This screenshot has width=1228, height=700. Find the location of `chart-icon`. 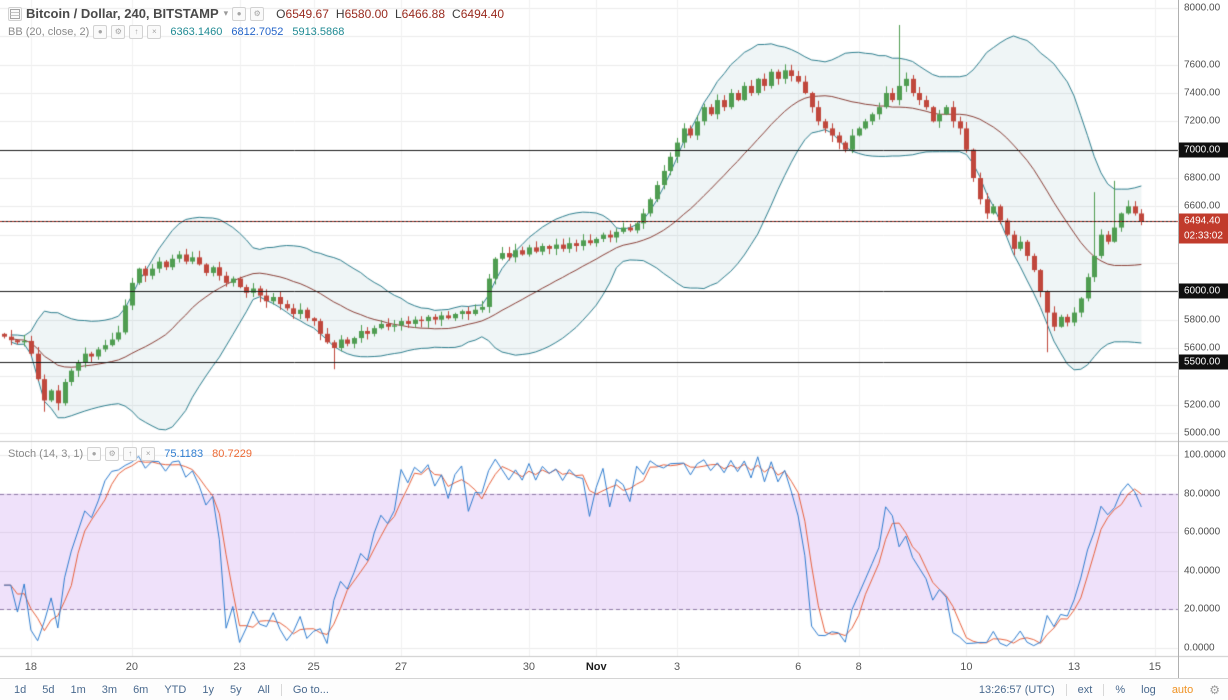

chart-icon is located at coordinates (15, 13).